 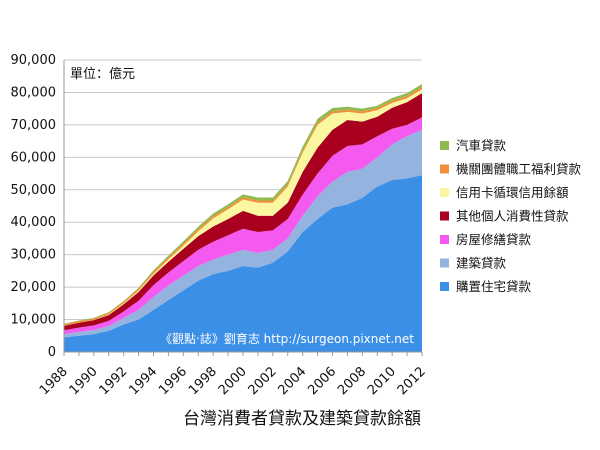 I want to click on y-tick-label: 0, so click(x=52, y=352).